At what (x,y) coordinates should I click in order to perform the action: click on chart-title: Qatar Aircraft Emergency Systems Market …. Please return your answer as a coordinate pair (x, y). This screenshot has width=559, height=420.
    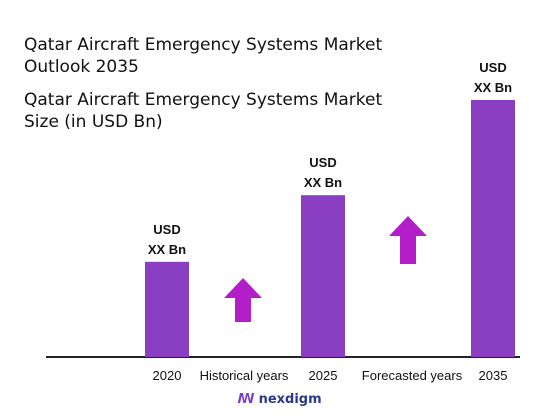
    Looking at the image, I should click on (203, 56).